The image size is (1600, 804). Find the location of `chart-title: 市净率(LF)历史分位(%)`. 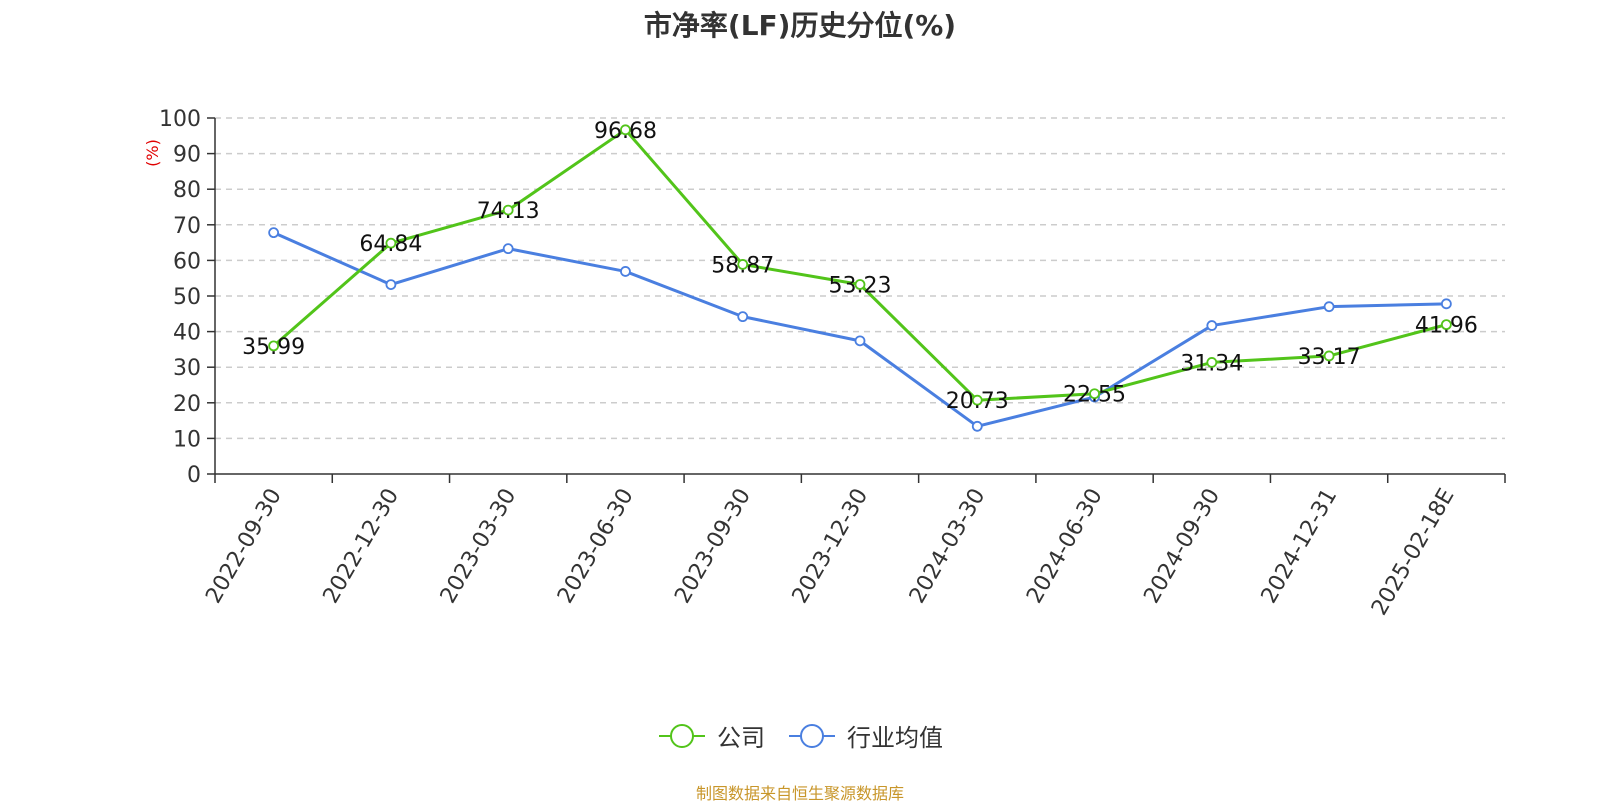

chart-title: 市净率(LF)历史分位(%) is located at coordinates (800, 25).